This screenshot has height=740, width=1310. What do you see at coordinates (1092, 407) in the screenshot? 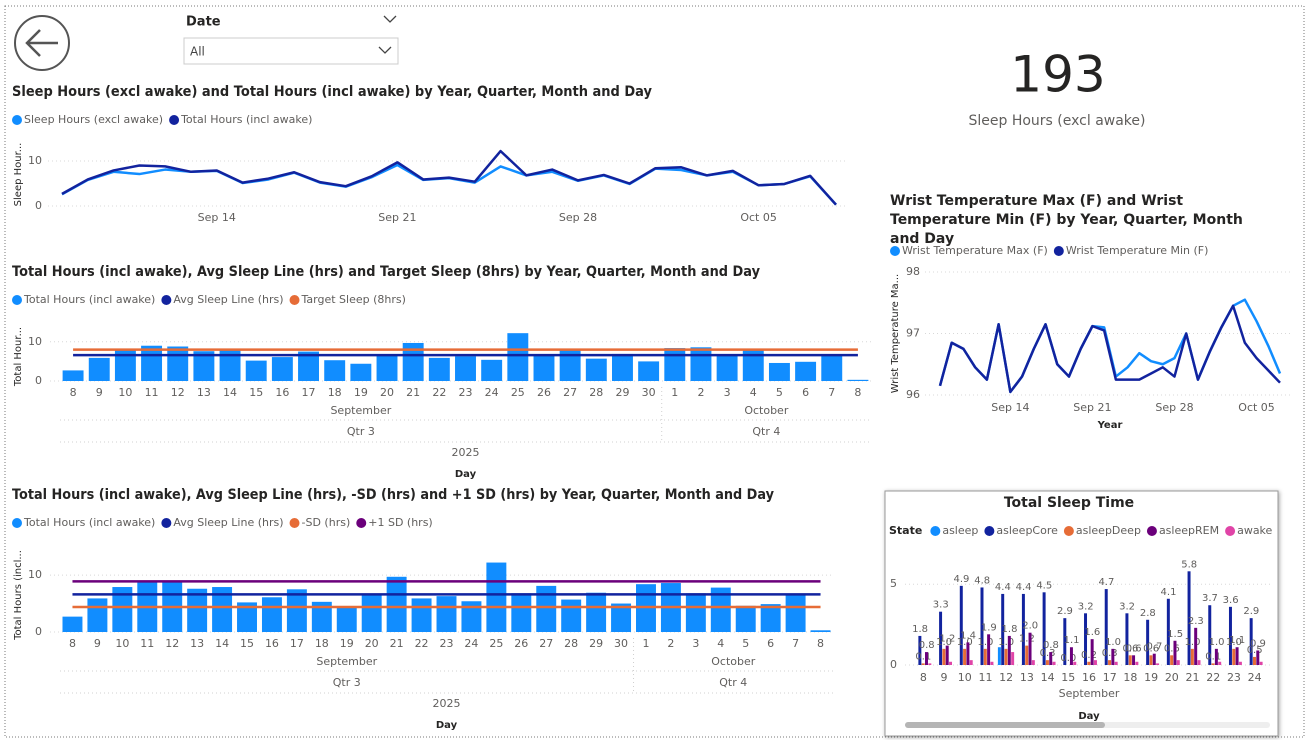
I see `x-tick-label: Sep 21` at bounding box center [1092, 407].